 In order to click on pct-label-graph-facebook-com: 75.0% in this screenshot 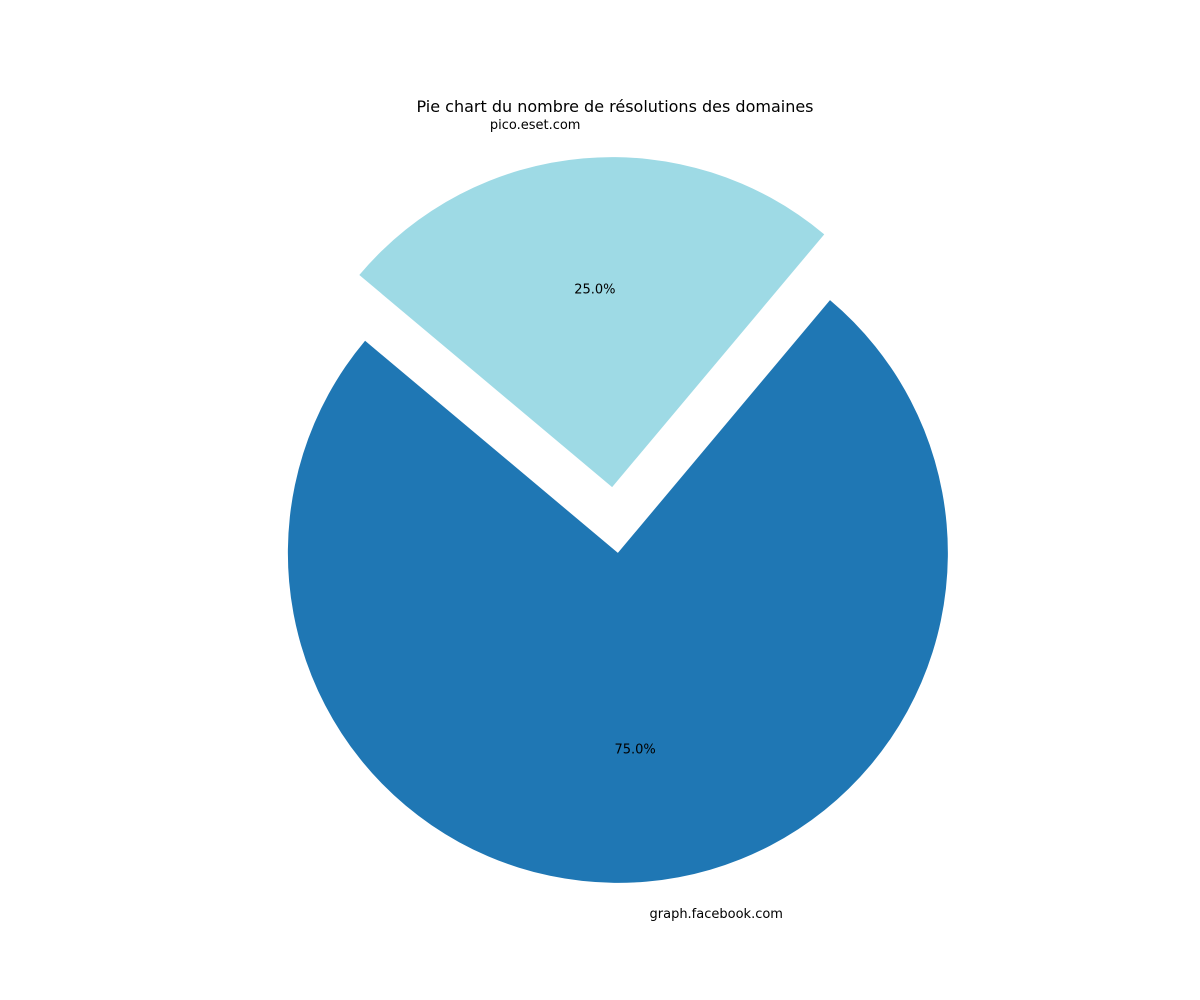, I will do `click(634, 750)`.